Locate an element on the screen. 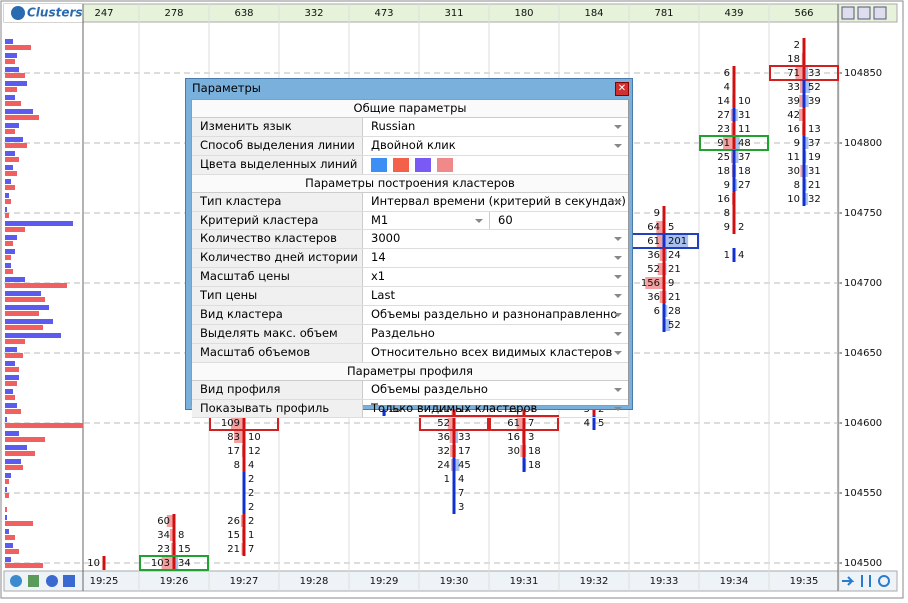  close-button: ✕ is located at coordinates (622, 89).